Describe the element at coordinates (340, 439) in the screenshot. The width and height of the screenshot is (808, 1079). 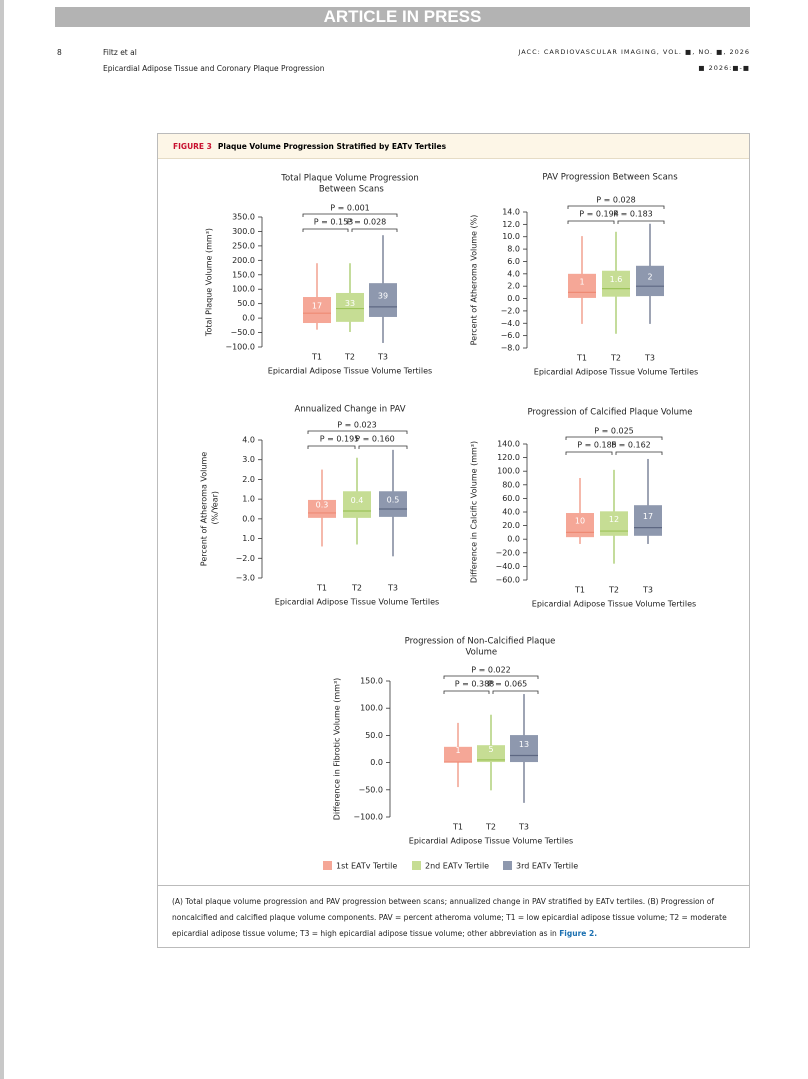
I see `p-value: P = 0.195` at that location.